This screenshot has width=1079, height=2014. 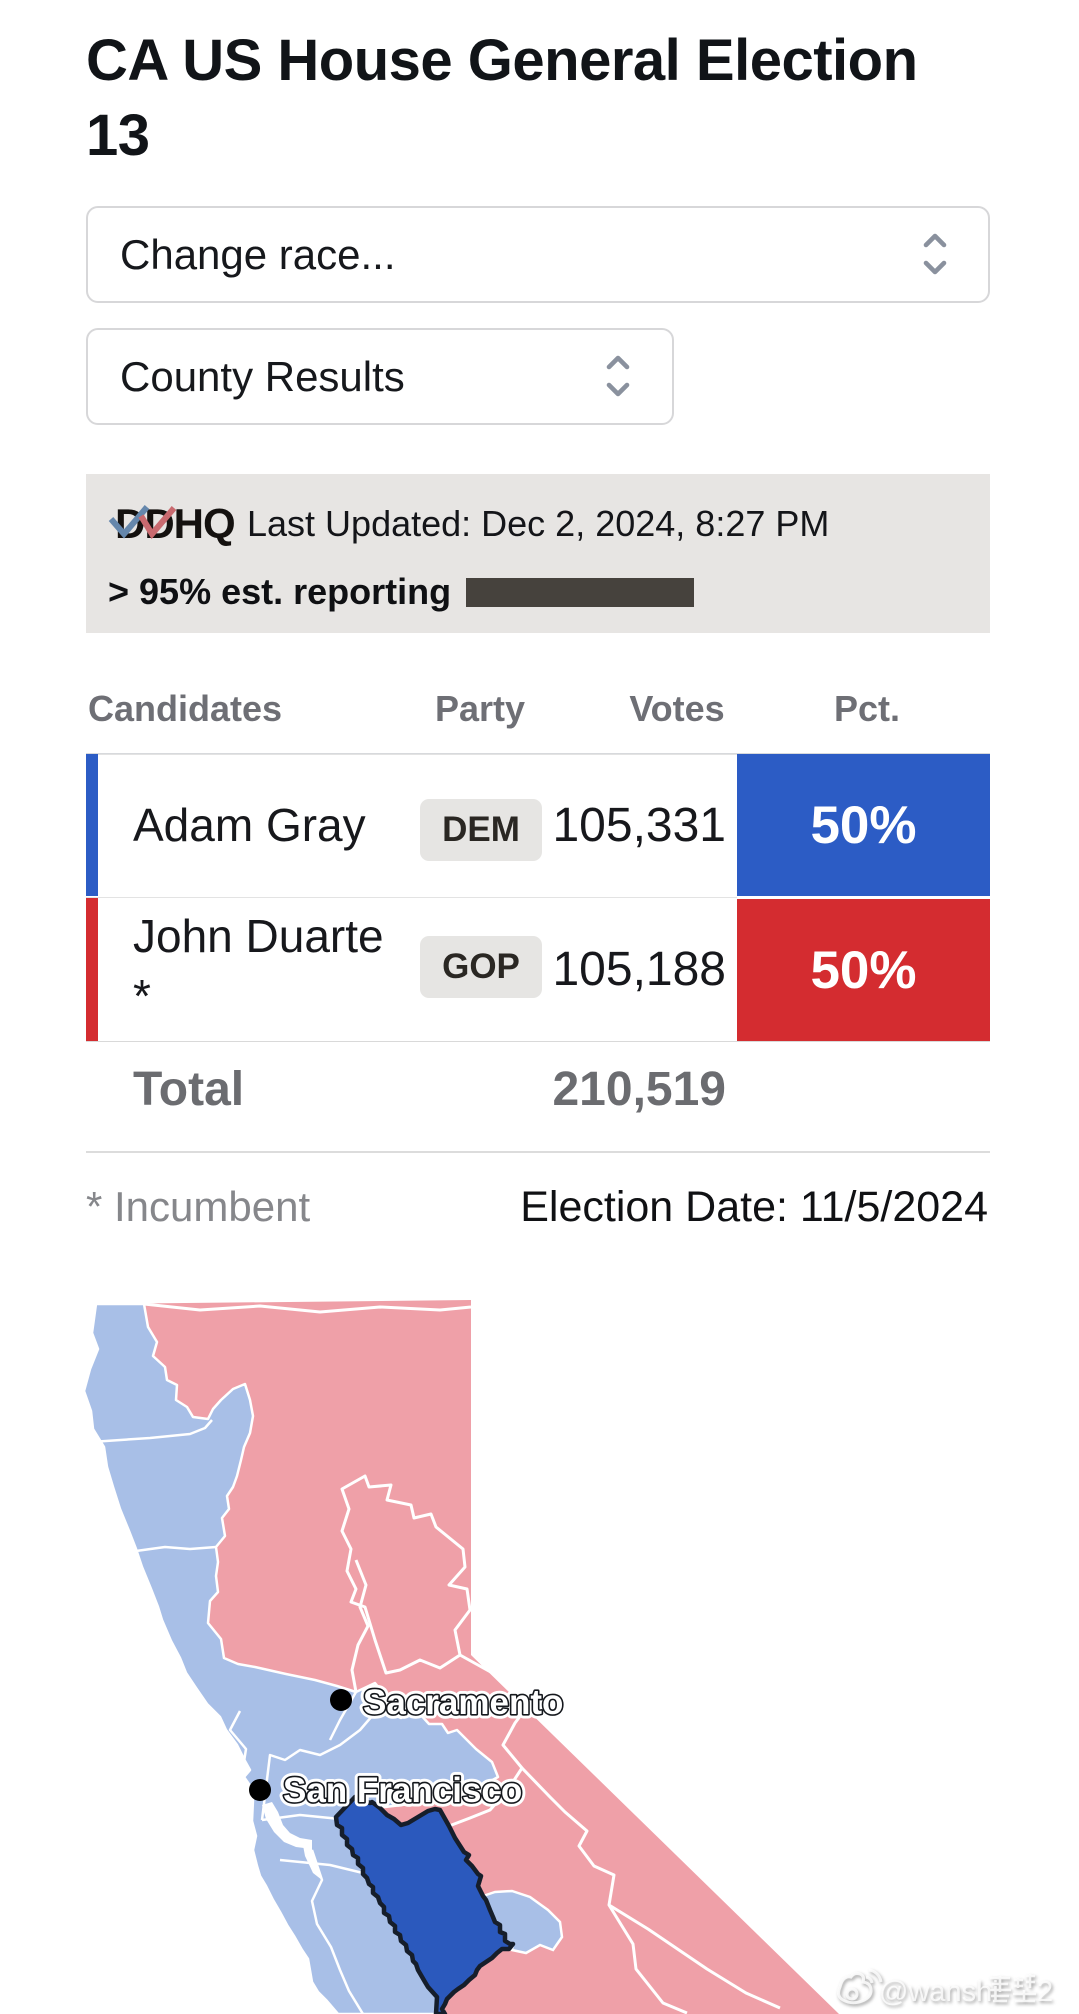 What do you see at coordinates (402, 1790) in the screenshot?
I see `svg-text: San Francisco` at bounding box center [402, 1790].